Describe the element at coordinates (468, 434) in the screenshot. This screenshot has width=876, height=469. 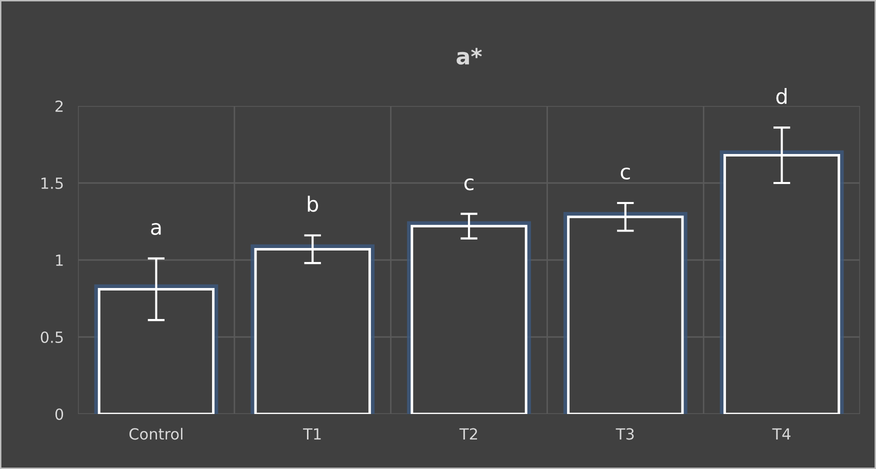
I see `x-tick-label: T2` at that location.